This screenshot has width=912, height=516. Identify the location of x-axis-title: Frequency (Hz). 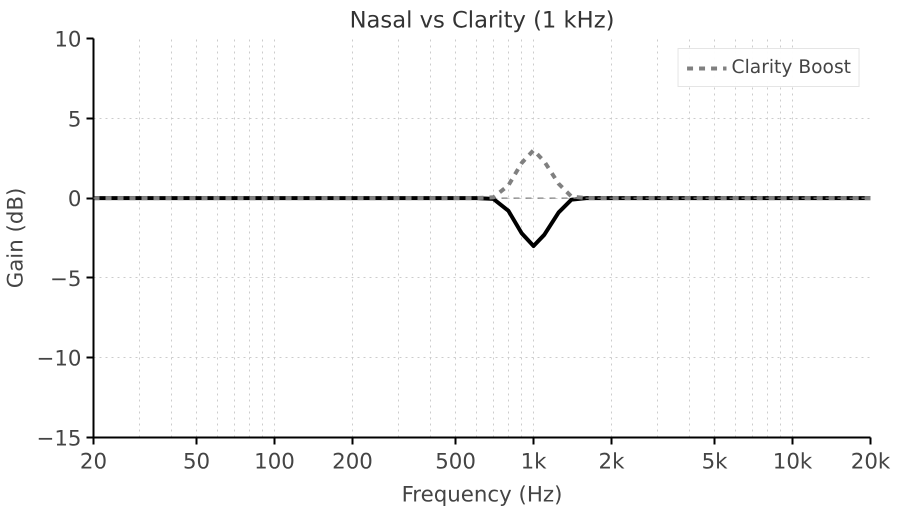
(482, 495).